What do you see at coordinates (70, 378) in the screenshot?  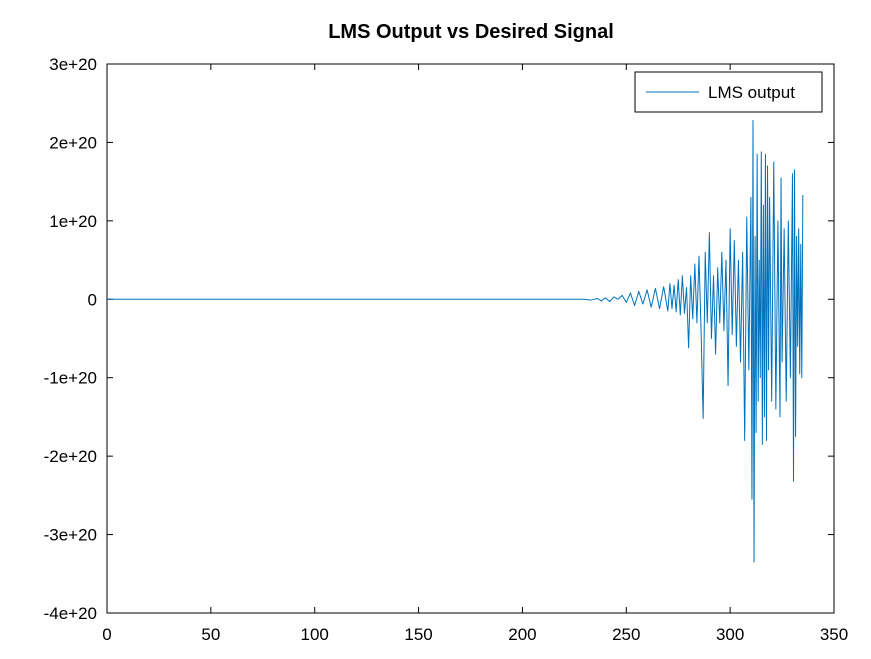 I see `y-tick-label: -1e+20` at bounding box center [70, 378].